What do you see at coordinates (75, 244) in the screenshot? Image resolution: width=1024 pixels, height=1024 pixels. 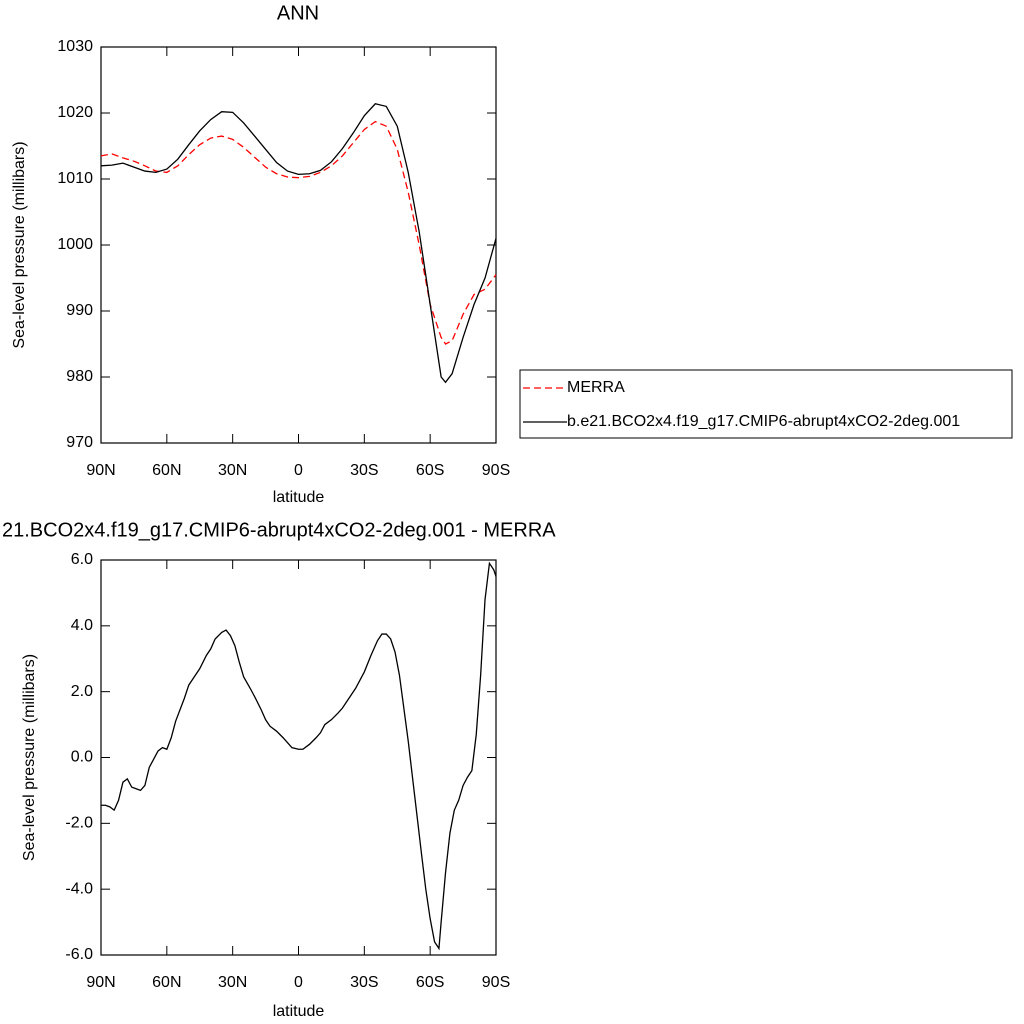 I see `y-tick-label: 1000` at bounding box center [75, 244].